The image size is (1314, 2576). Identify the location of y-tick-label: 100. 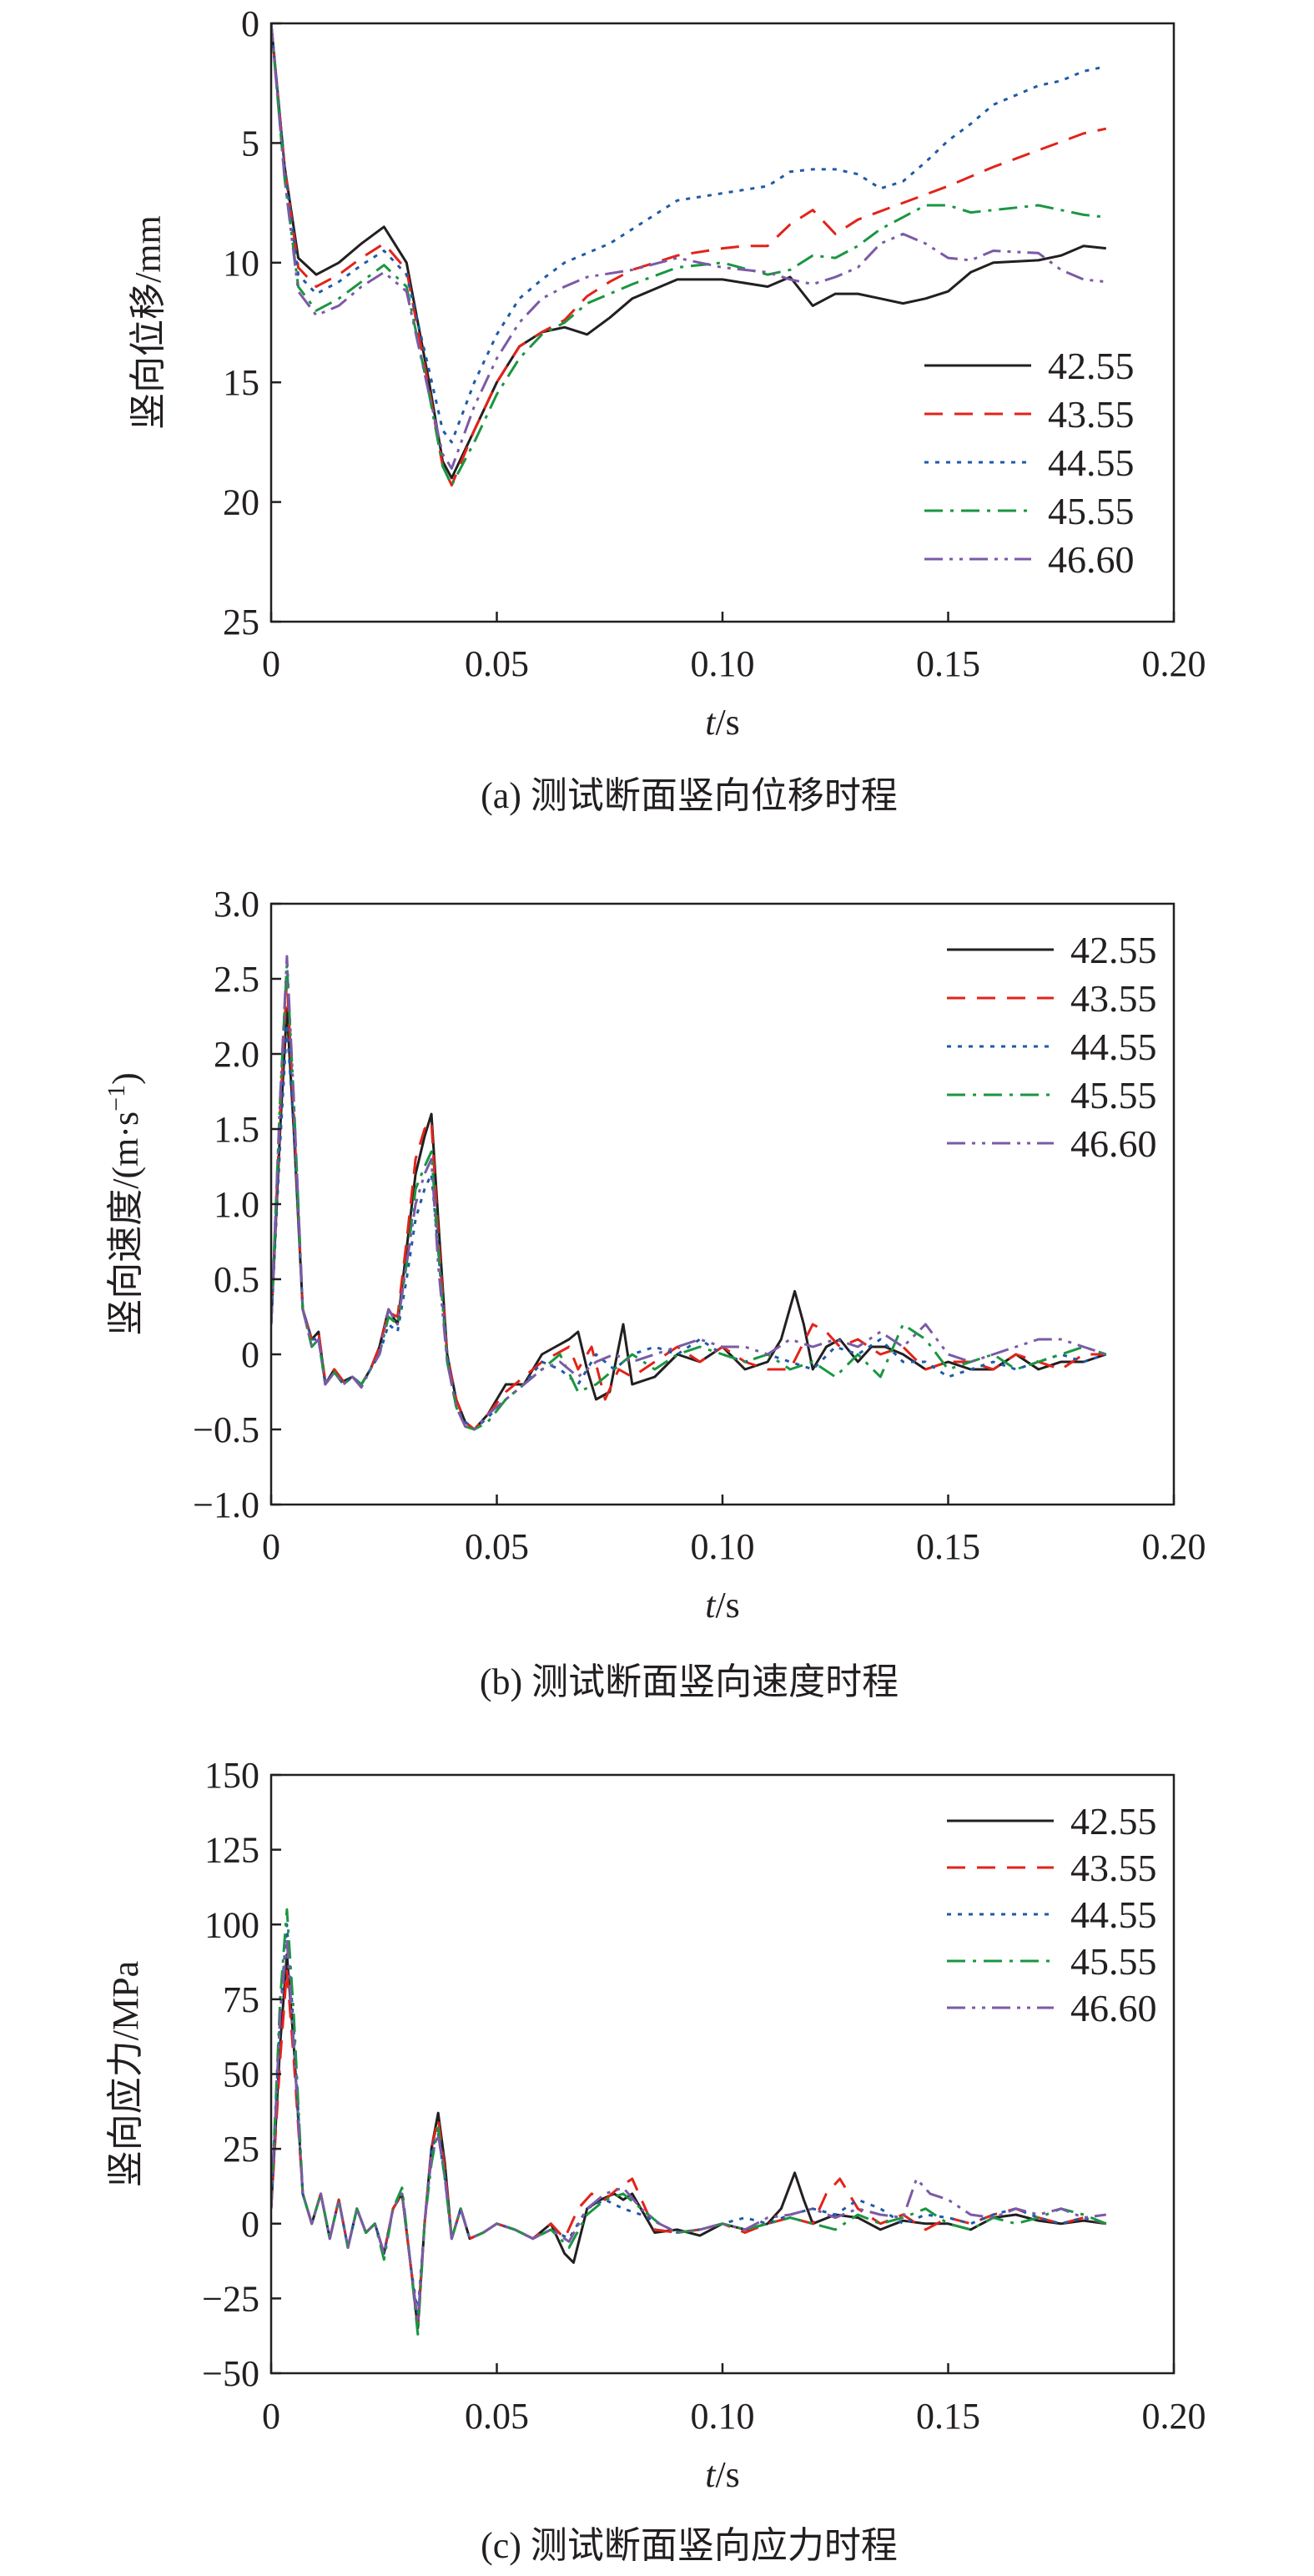
(231, 1924).